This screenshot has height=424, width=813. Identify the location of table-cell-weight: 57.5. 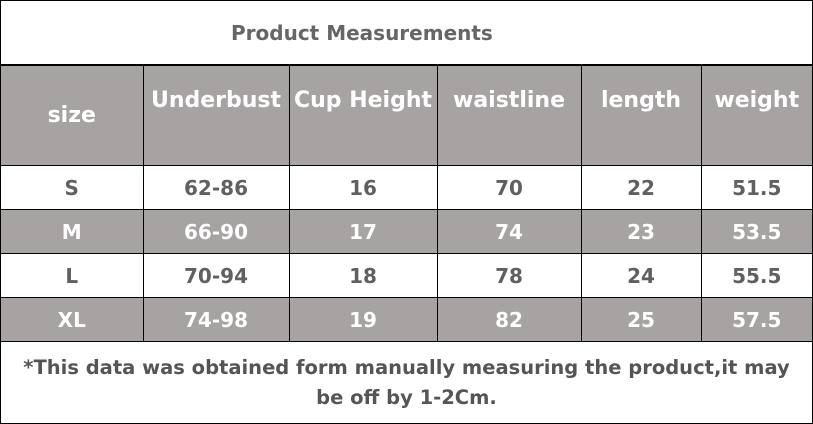
(756, 319).